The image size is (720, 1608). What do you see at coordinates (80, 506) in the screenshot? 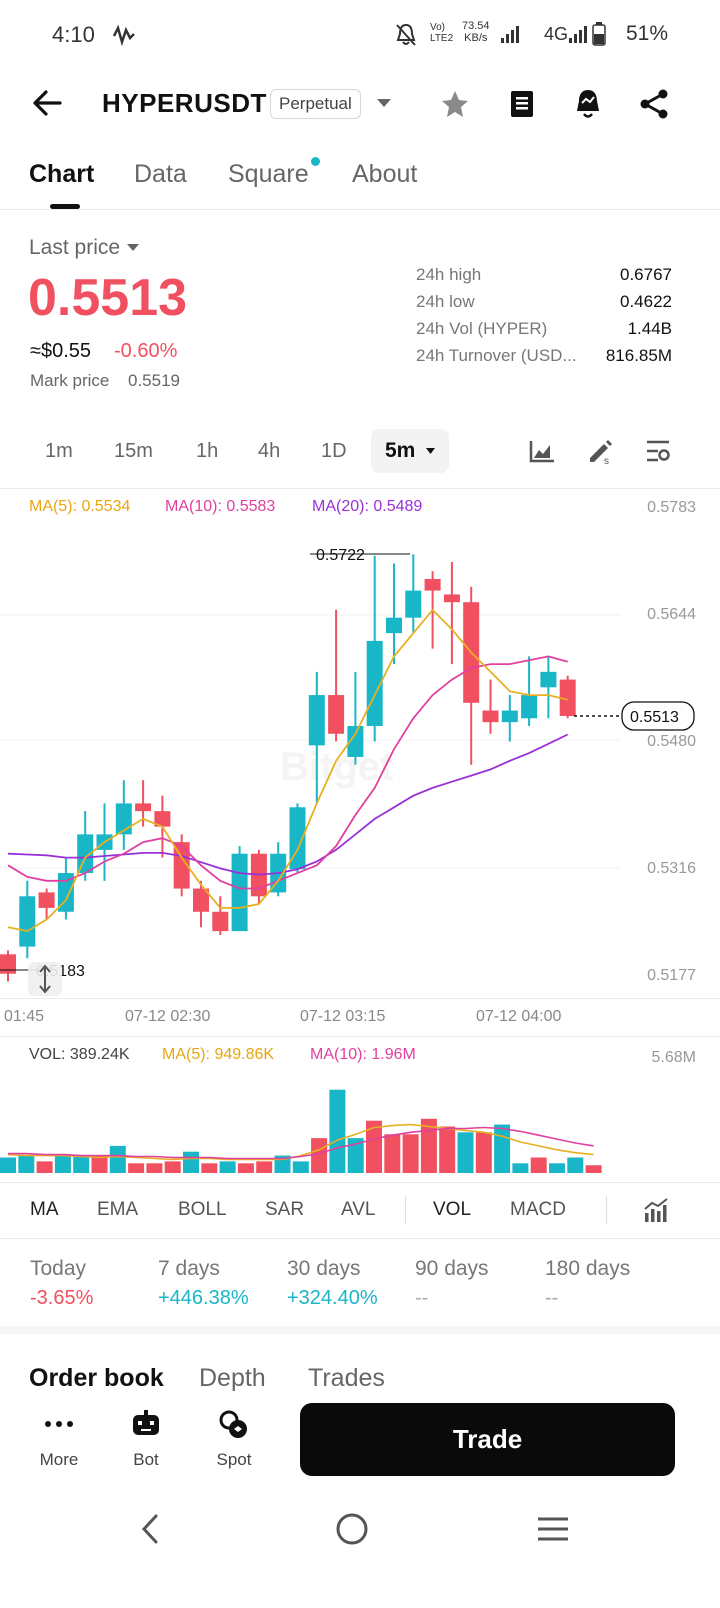
I see `ma5-legend: MA(5): 0.5534` at bounding box center [80, 506].